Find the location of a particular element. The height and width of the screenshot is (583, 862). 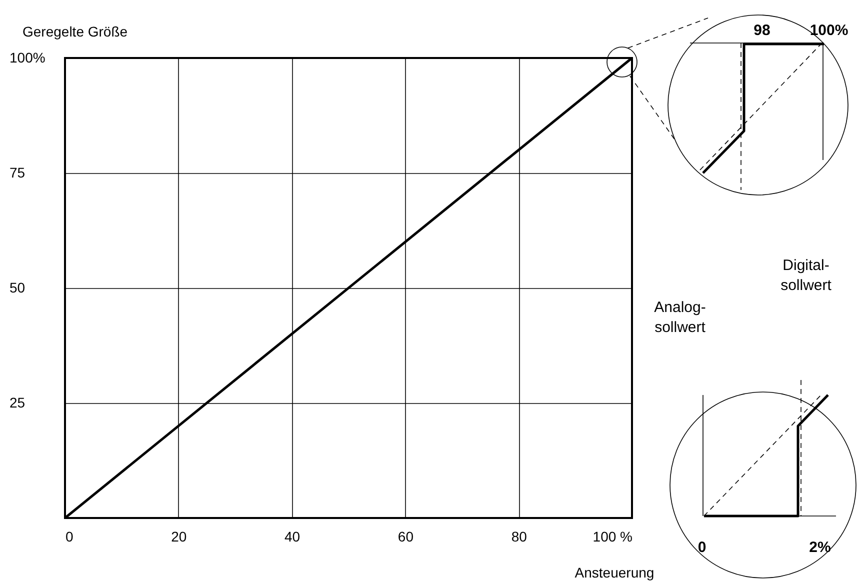

text: 2% is located at coordinates (820, 547).